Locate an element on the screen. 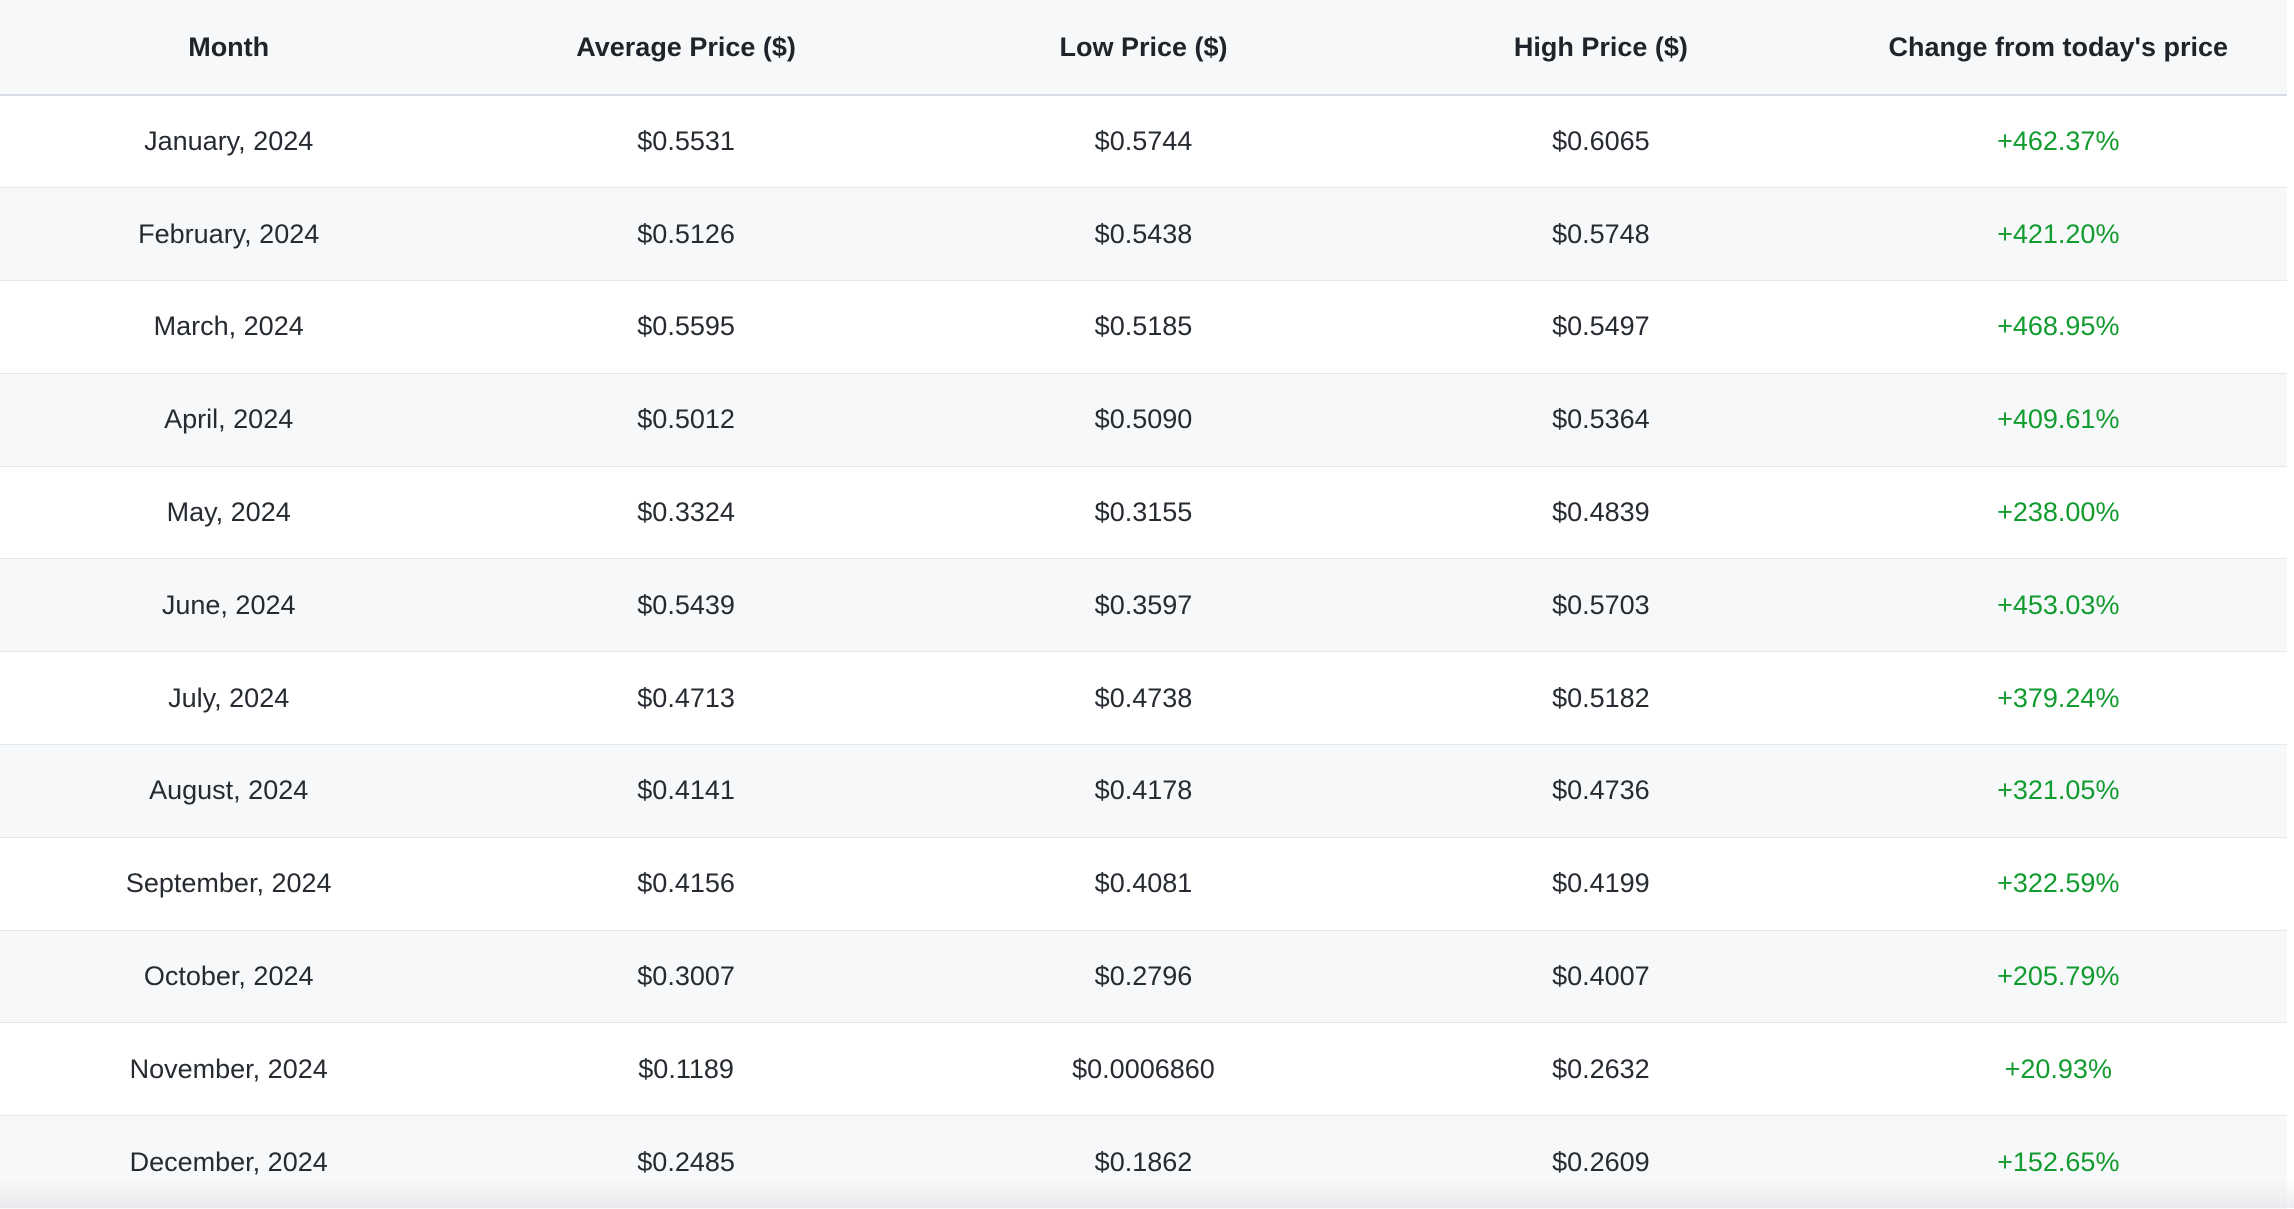 The image size is (2294, 1209). cell-low-price: $0.4738 is located at coordinates (1143, 698).